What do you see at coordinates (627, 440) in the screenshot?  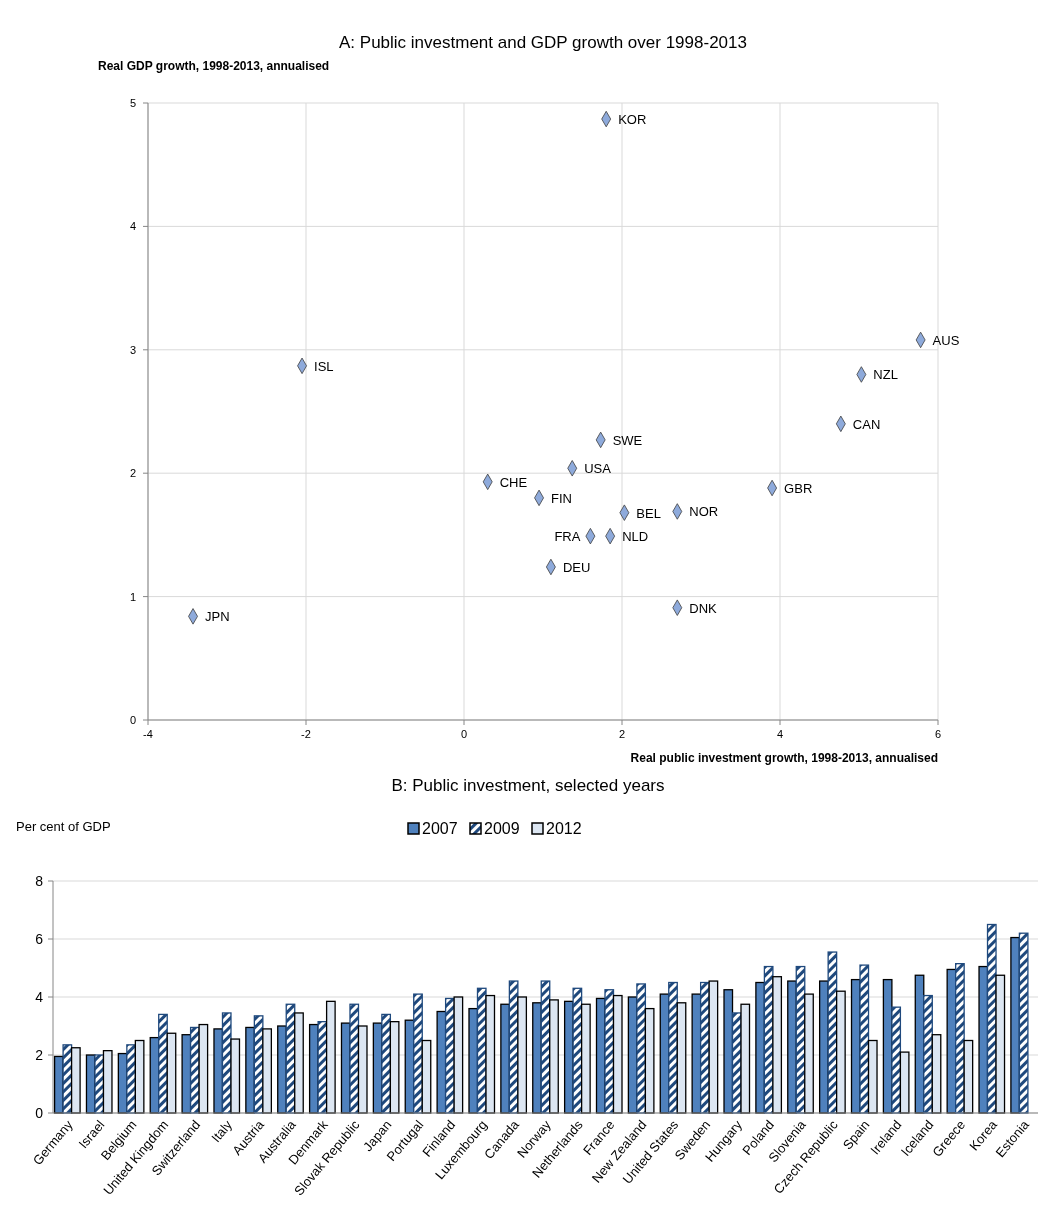 I see `annotation: SWE` at bounding box center [627, 440].